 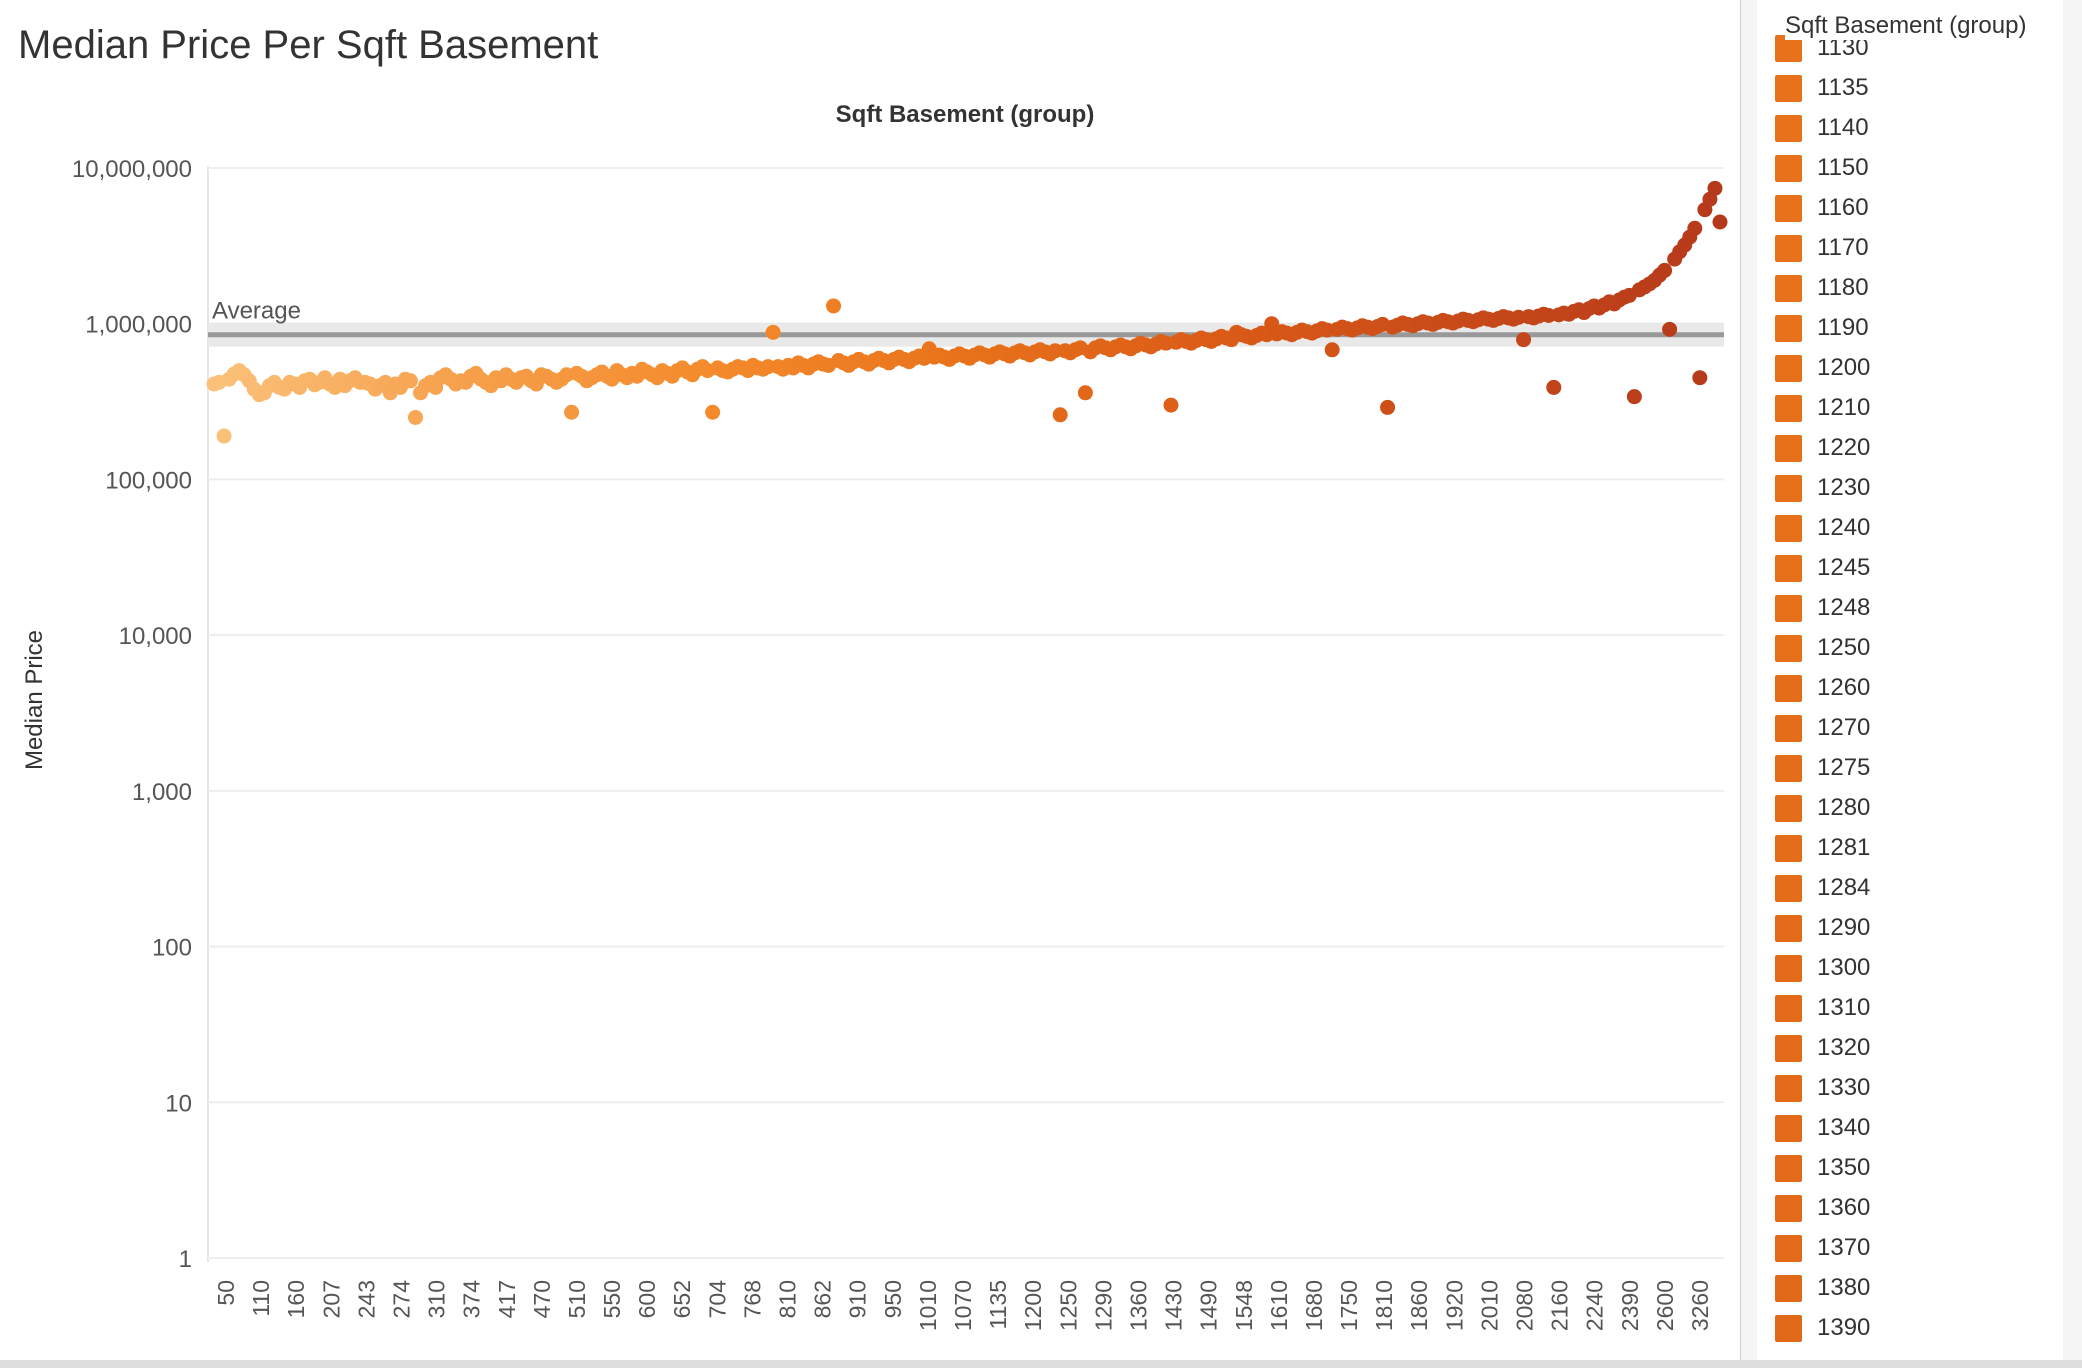 I want to click on legend-item: 1240, so click(x=1915, y=527).